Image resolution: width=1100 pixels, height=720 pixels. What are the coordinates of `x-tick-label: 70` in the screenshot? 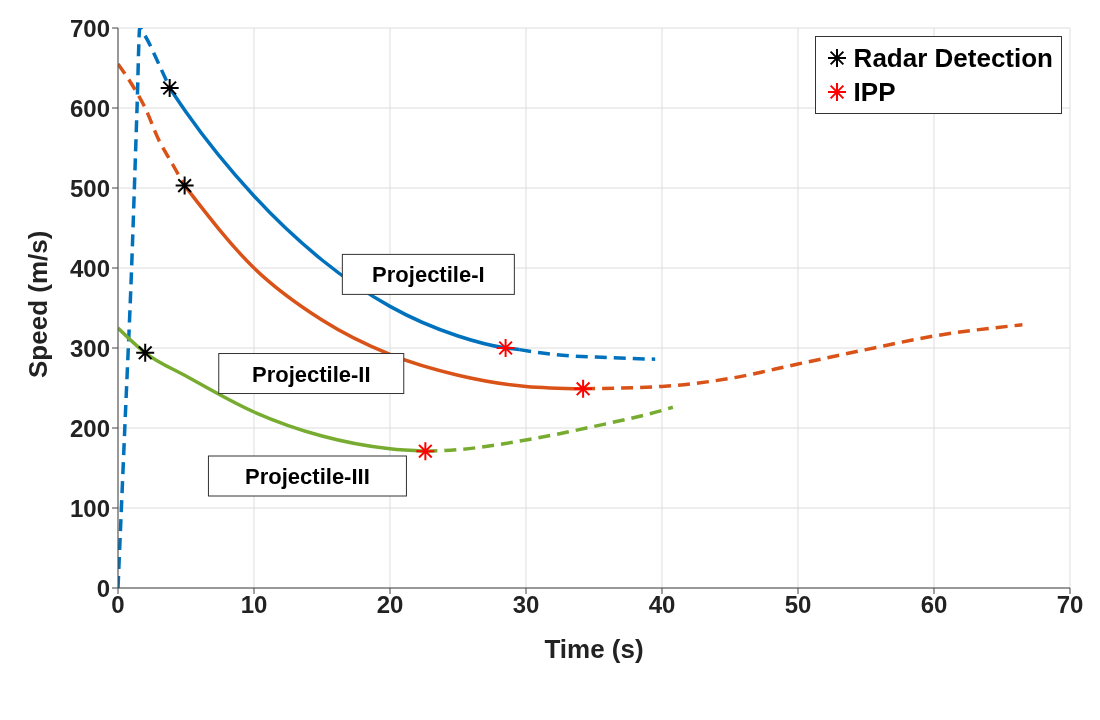 It's located at (1070, 605).